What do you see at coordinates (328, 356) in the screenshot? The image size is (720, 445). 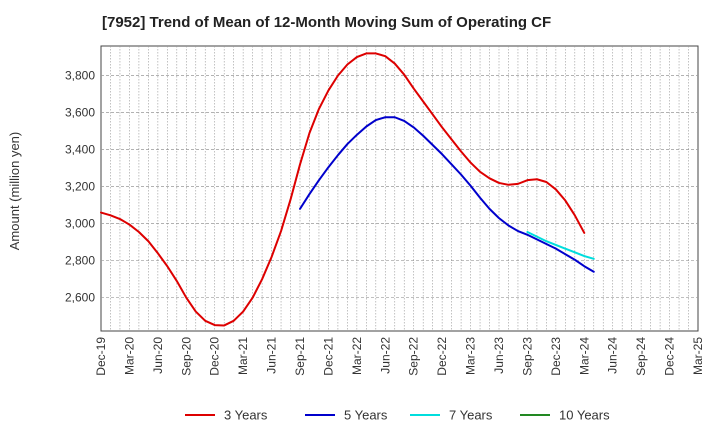 I see `x-tick-label: Dec-21` at bounding box center [328, 356].